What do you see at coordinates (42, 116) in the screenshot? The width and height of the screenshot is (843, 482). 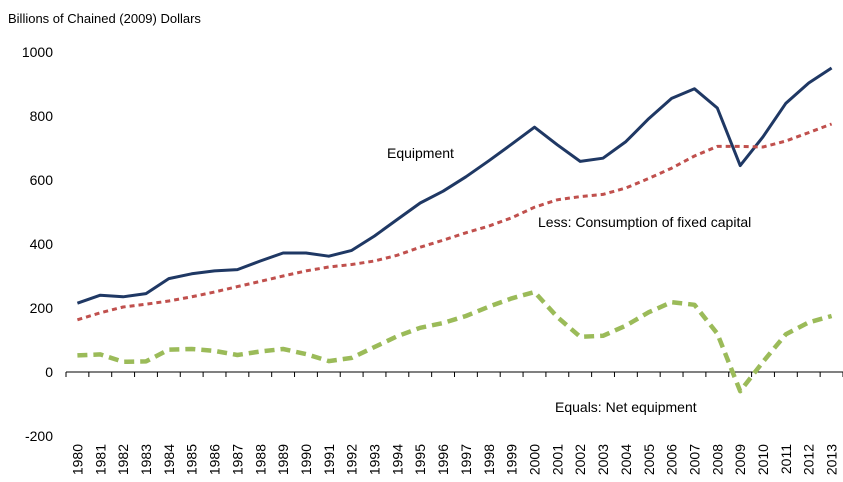 I see `y-tick-label: 800` at bounding box center [42, 116].